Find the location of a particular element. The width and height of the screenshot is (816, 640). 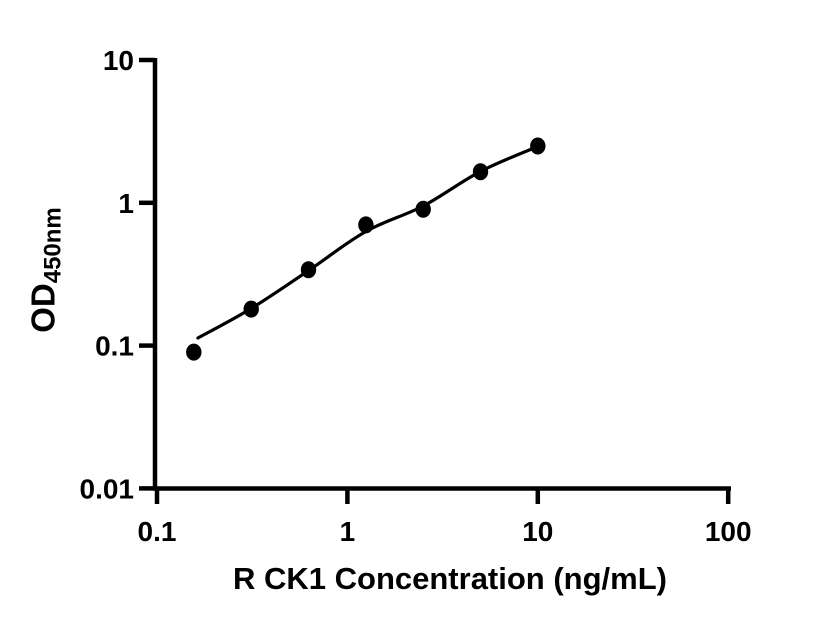

y-axis-tick-label: 0.01 is located at coordinates (107, 488).